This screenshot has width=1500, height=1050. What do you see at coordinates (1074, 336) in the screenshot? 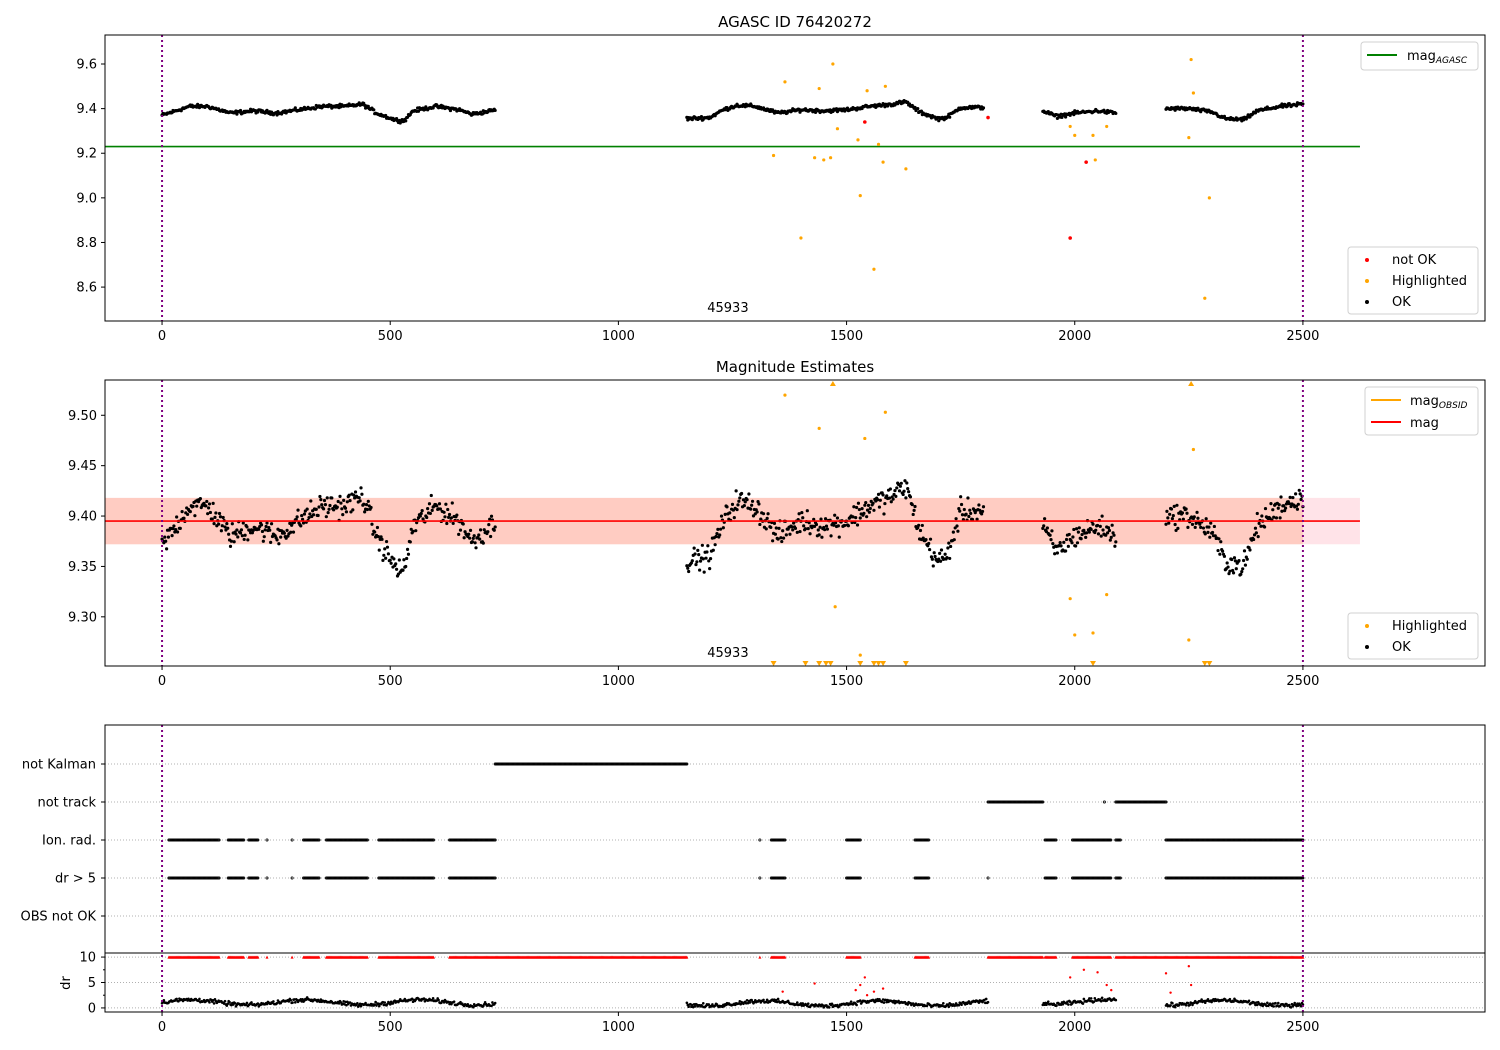
I see `x-tick-label: 2000` at bounding box center [1074, 336].